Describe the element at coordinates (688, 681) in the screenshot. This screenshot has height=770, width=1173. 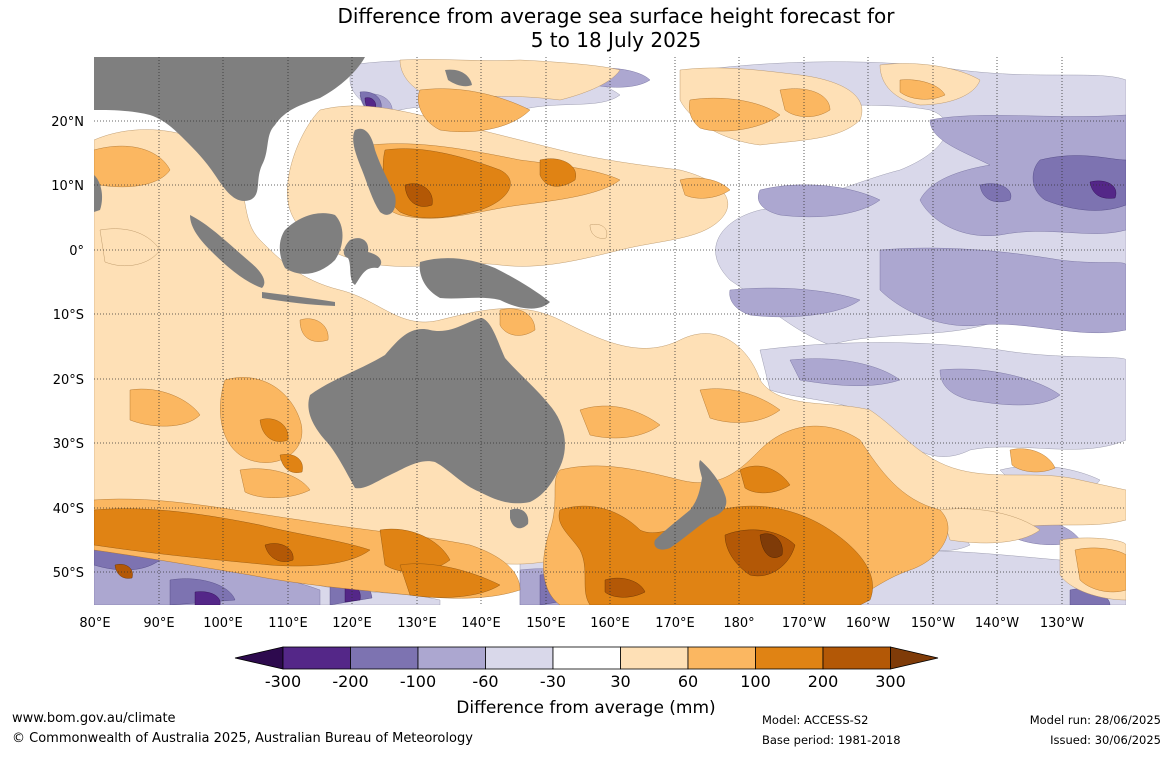
I see `colorbar-tick: 60` at that location.